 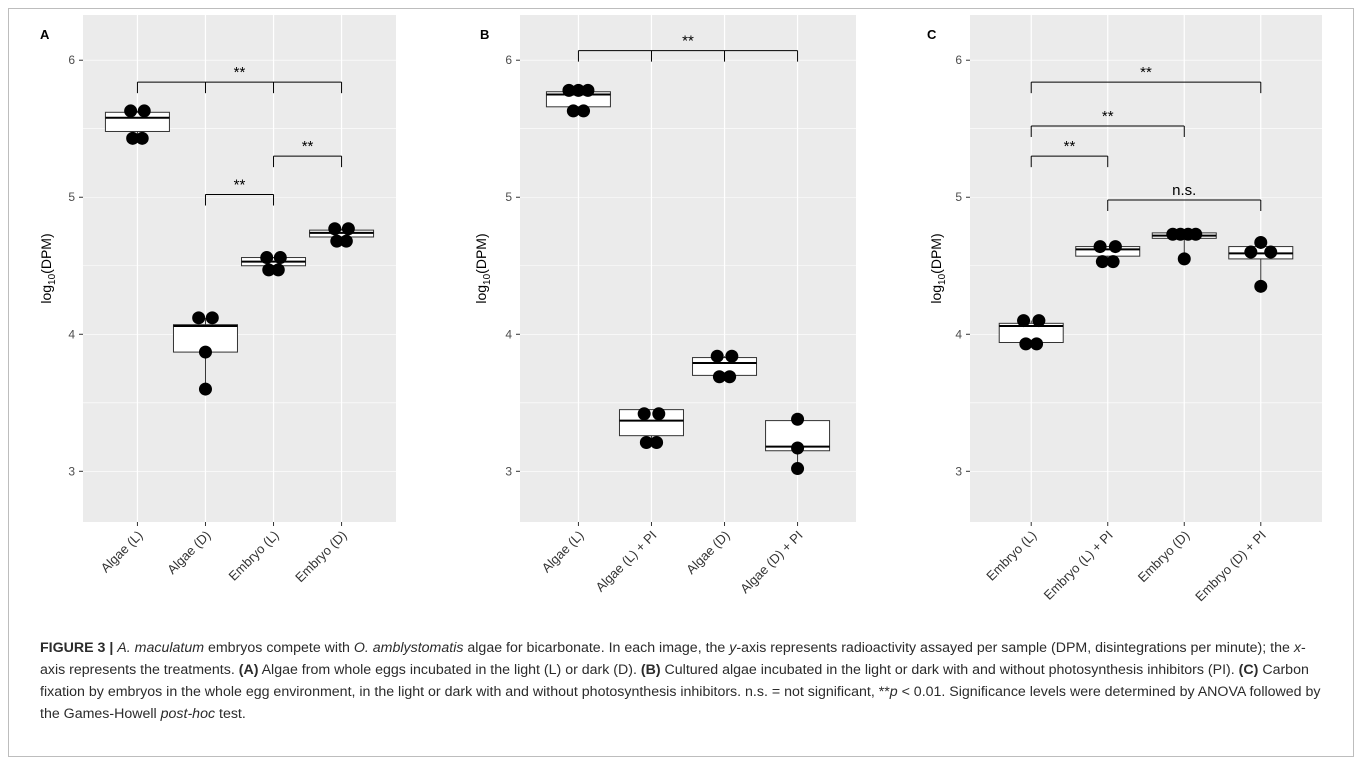 What do you see at coordinates (1078, 565) in the screenshot?
I see `x-tick-label: Embryo (L) + PI` at bounding box center [1078, 565].